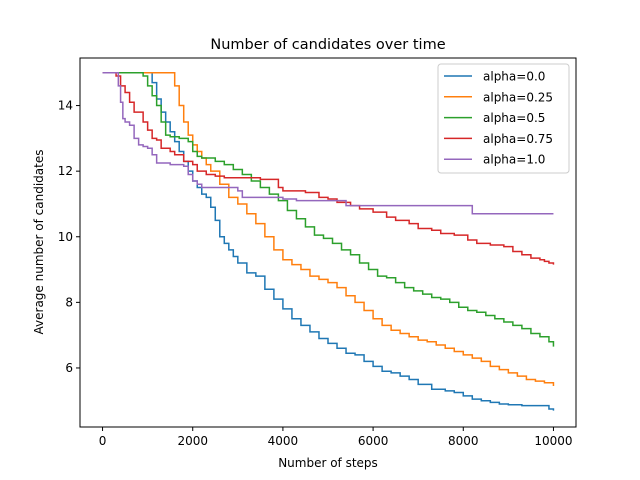  I want to click on legend-frame, so click(503, 118).